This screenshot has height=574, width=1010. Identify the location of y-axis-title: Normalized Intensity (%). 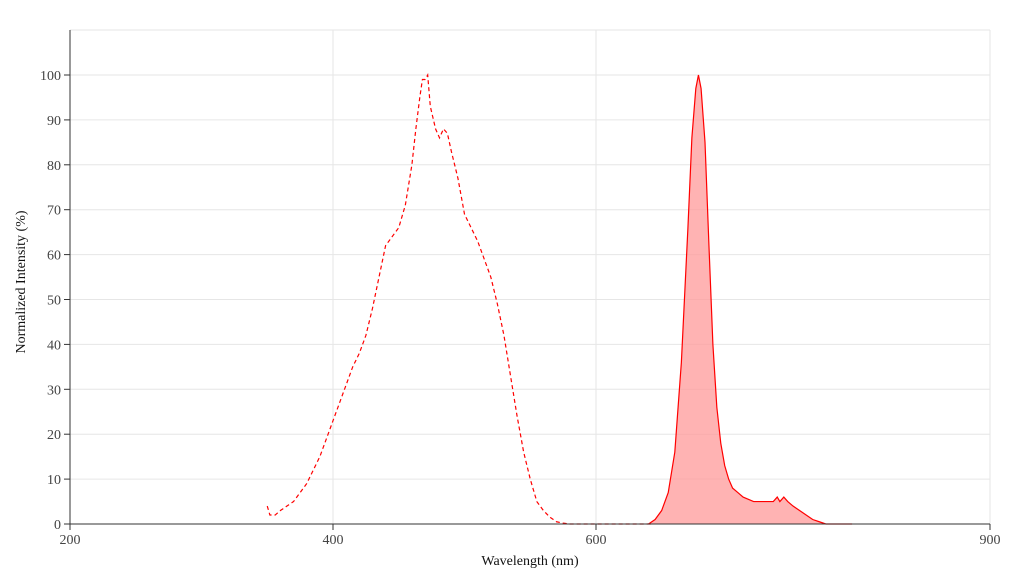
(21, 281).